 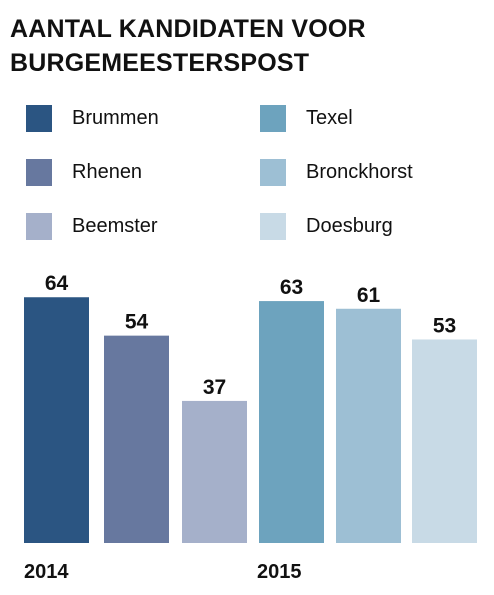 What do you see at coordinates (291, 287) in the screenshot?
I see `value-label-texel: 63` at bounding box center [291, 287].